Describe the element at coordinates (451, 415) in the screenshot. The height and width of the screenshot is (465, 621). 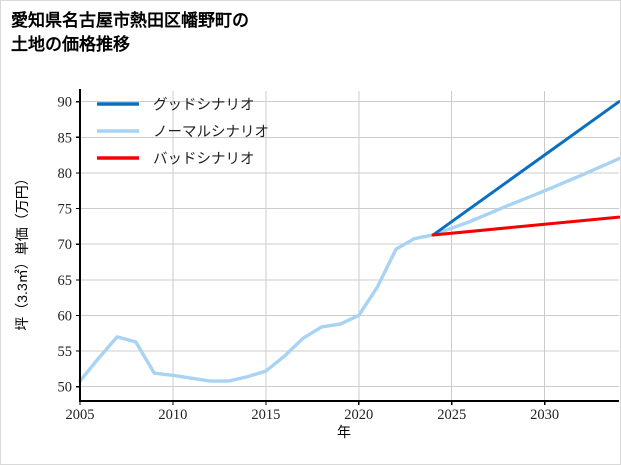
I see `x-tick-label: 2025` at that location.